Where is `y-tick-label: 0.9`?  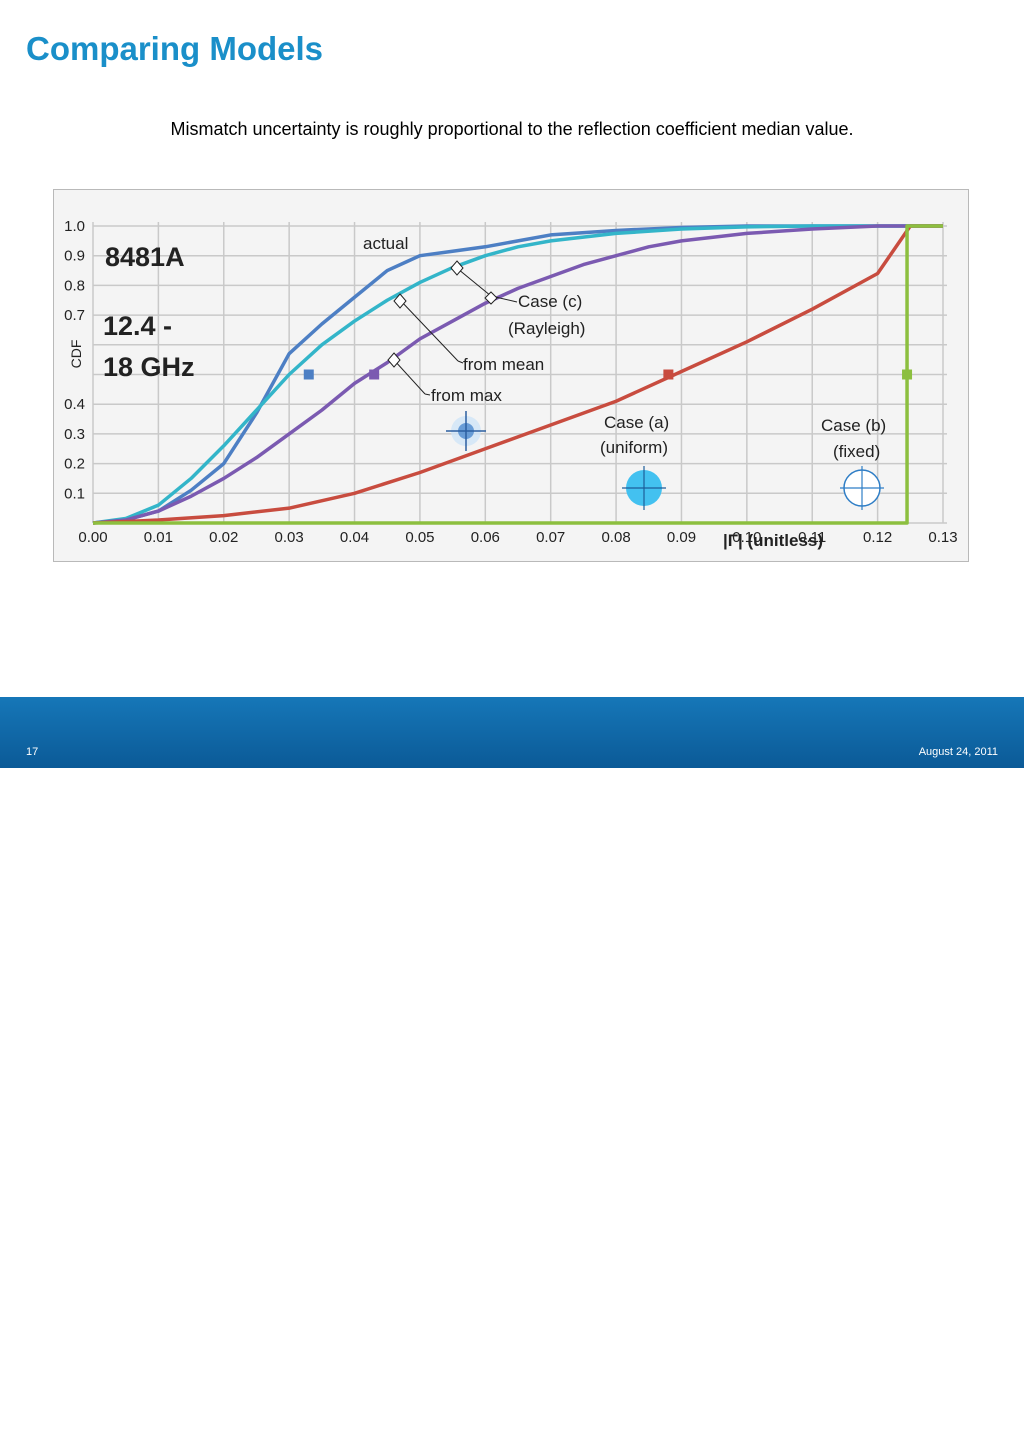 y-tick-label: 0.9 is located at coordinates (74, 256).